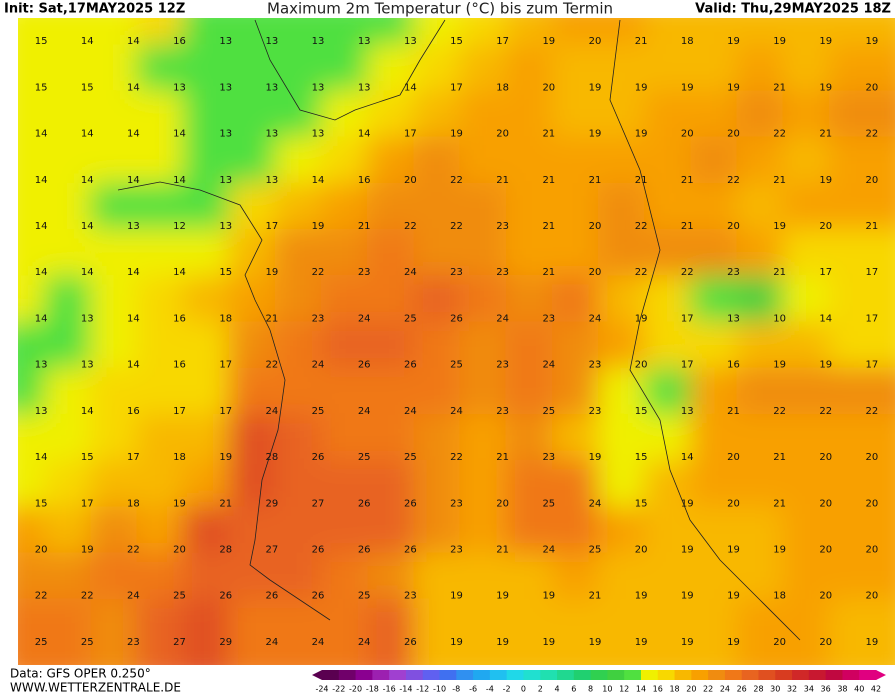  What do you see at coordinates (658, 689) in the screenshot?
I see `colorbar-tick-label: 16` at bounding box center [658, 689].